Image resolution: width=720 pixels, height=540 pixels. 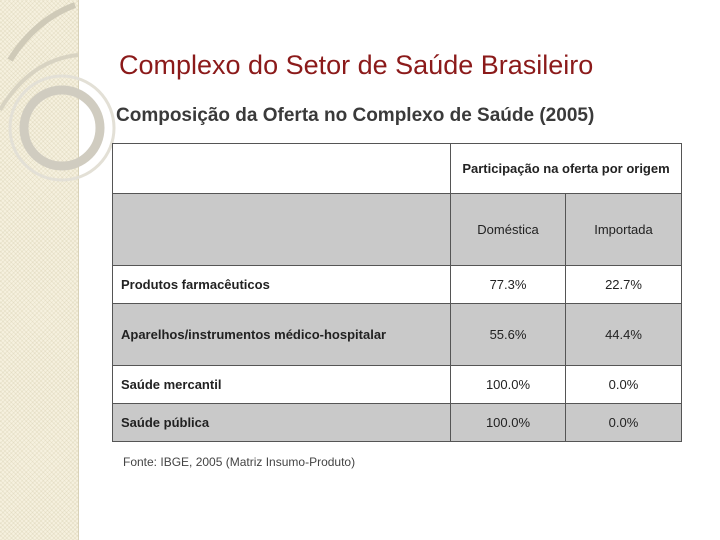 I want to click on empty-subheader-cell, so click(x=281, y=229).